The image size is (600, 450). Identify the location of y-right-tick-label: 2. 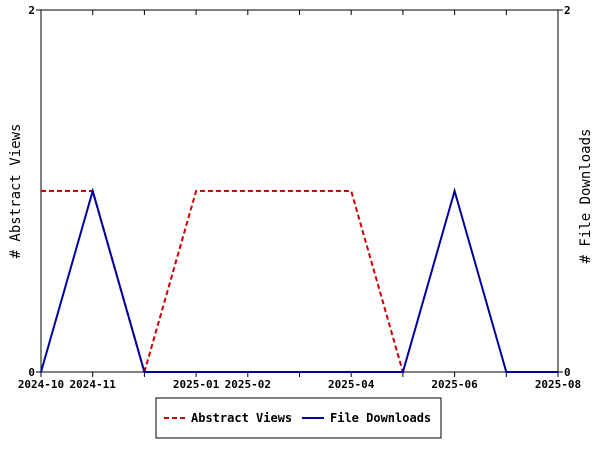
(567, 10).